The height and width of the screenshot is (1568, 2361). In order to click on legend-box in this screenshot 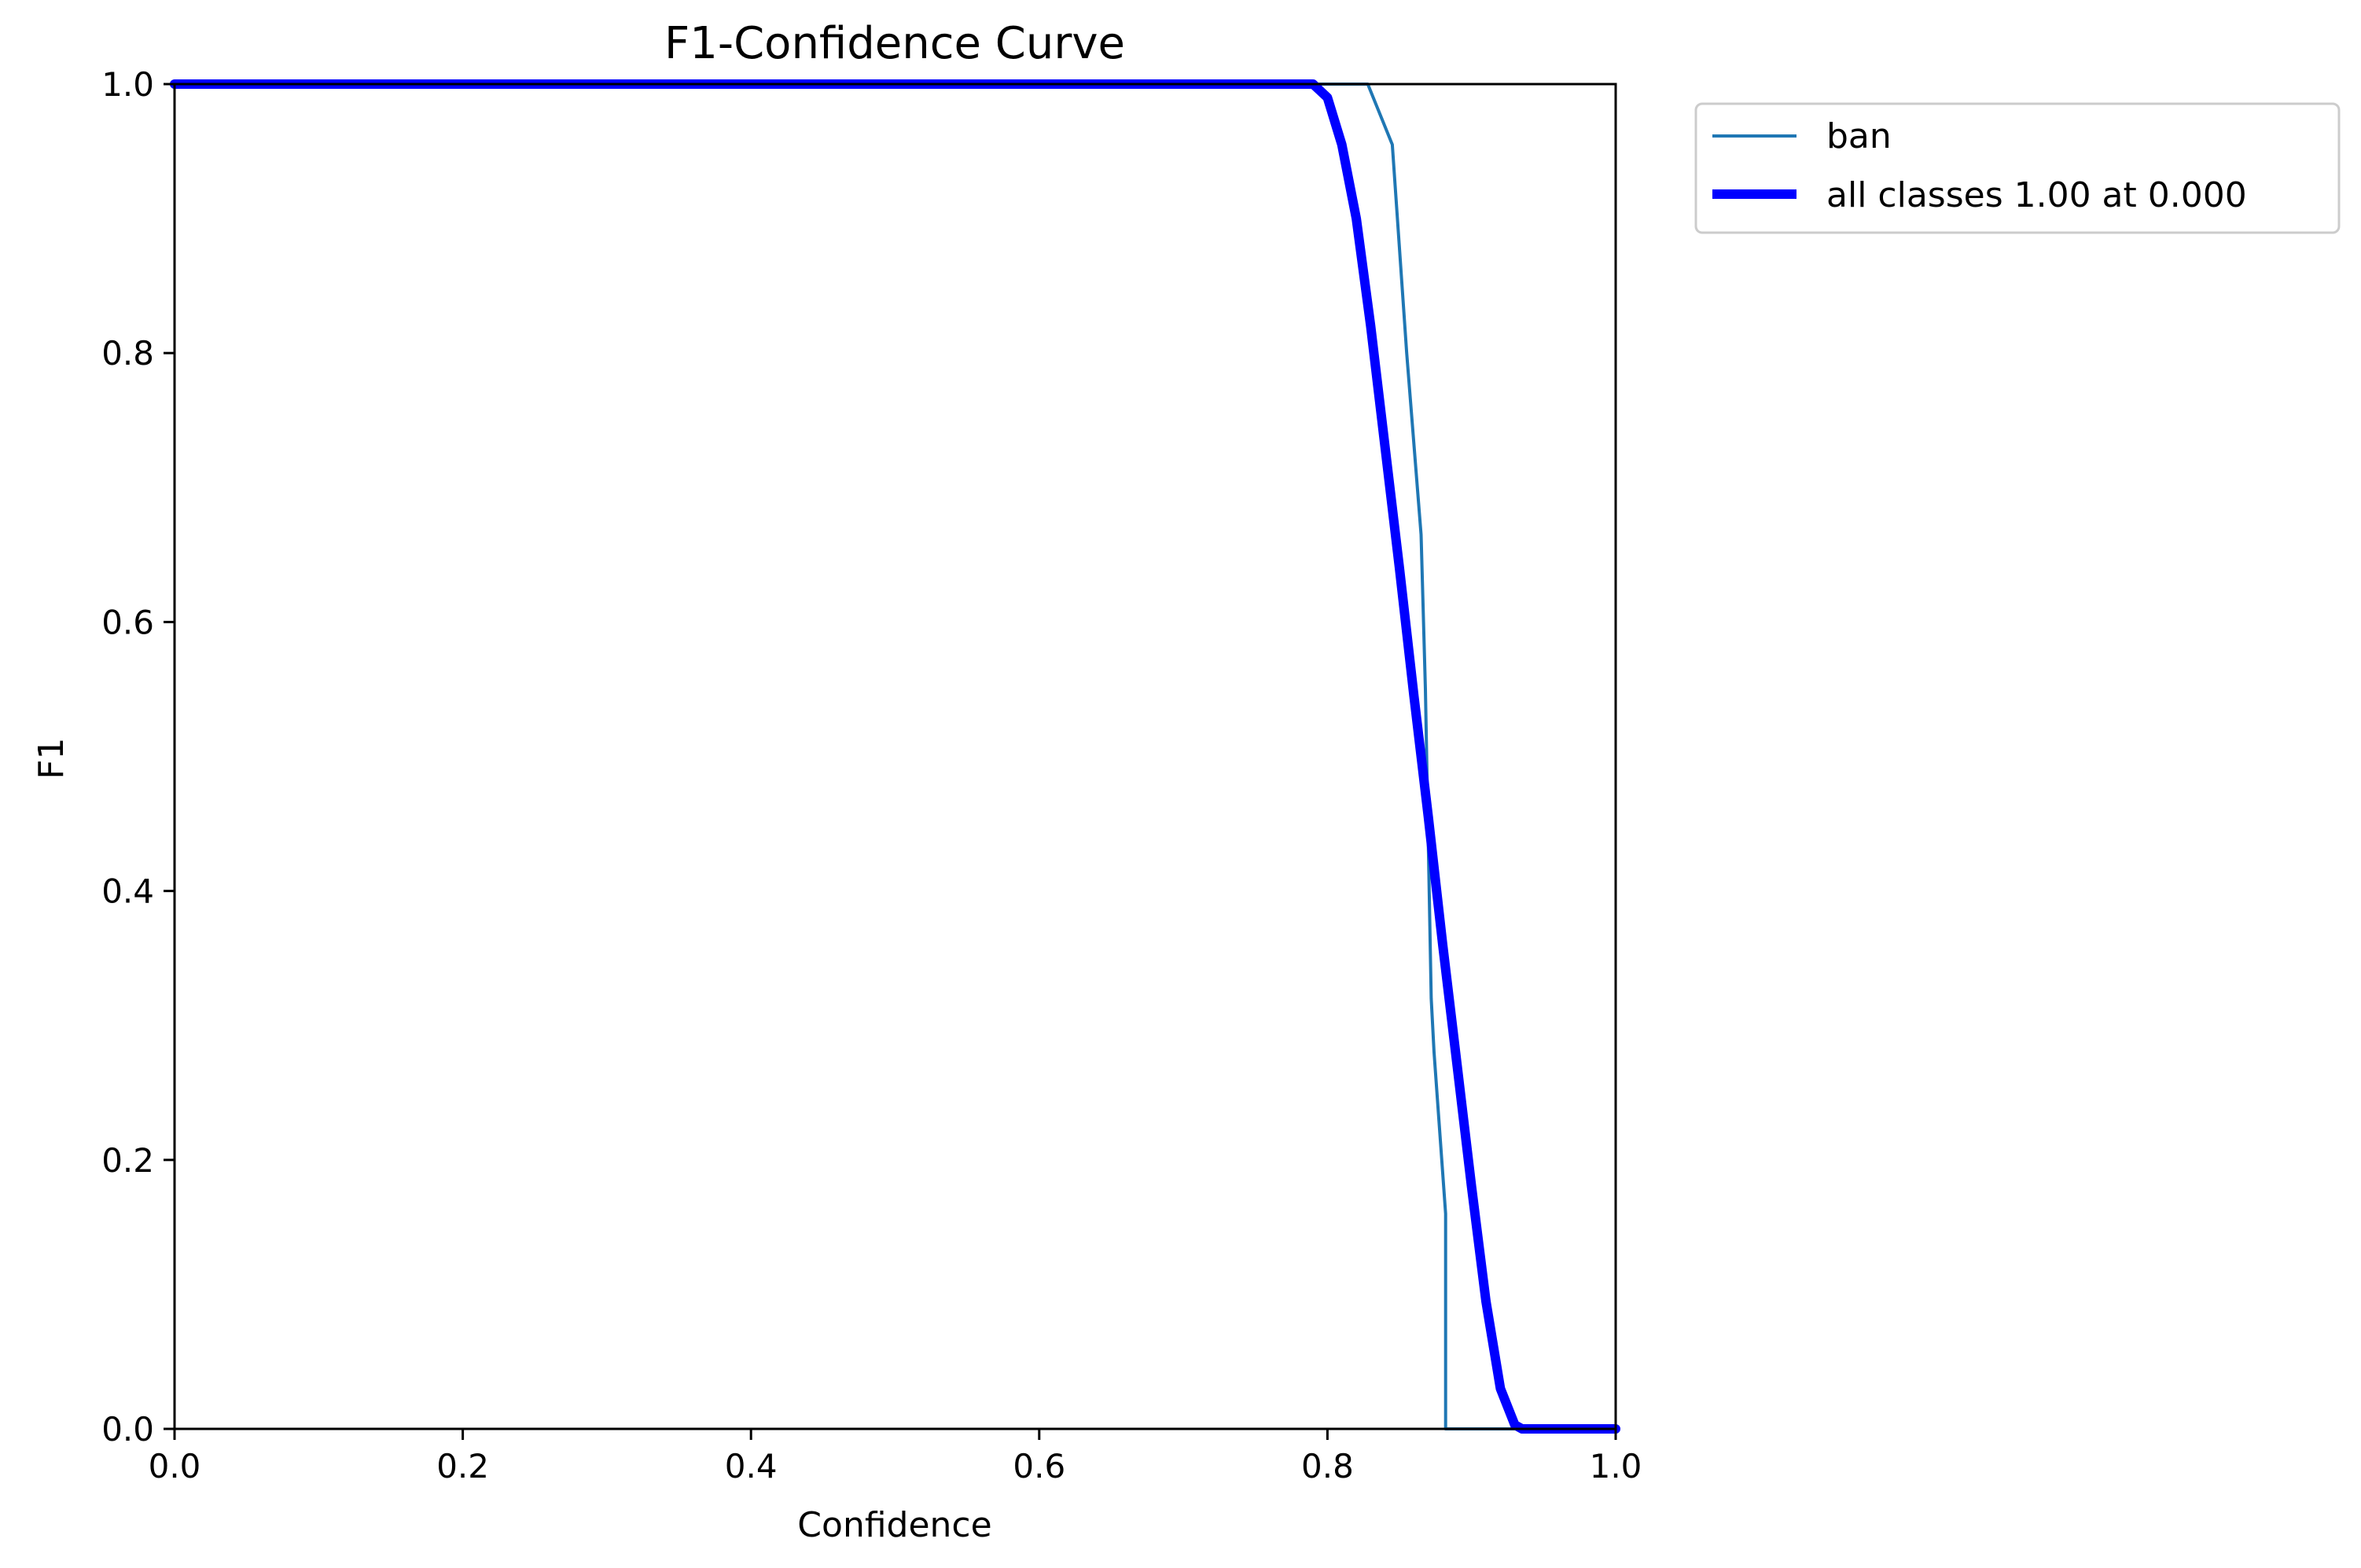, I will do `click(2018, 168)`.